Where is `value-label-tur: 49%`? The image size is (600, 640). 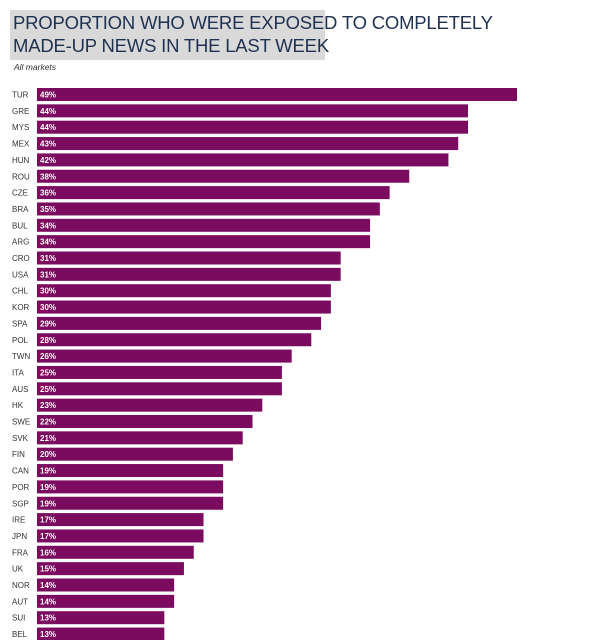
value-label-tur: 49% is located at coordinates (48, 95).